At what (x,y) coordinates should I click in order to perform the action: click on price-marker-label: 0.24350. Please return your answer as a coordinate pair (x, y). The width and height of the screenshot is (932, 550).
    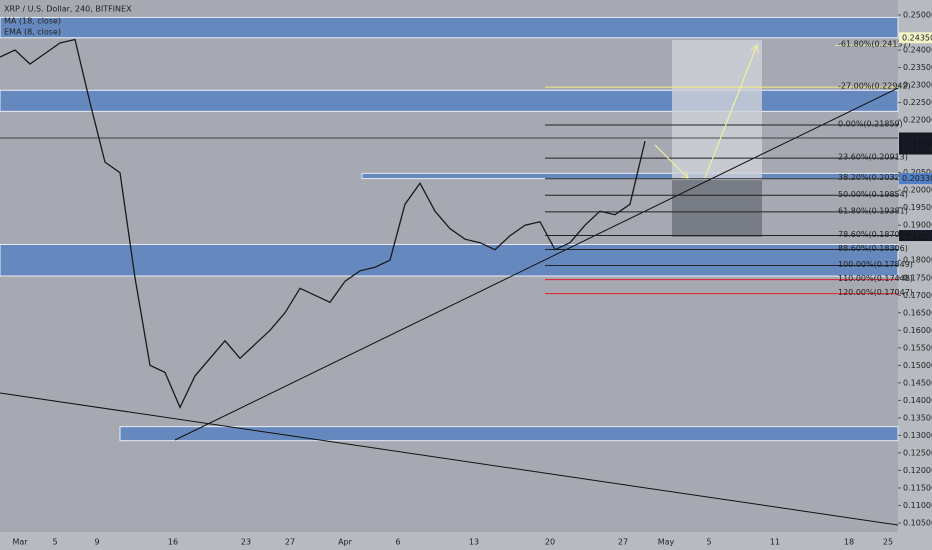
    Looking at the image, I should click on (917, 37).